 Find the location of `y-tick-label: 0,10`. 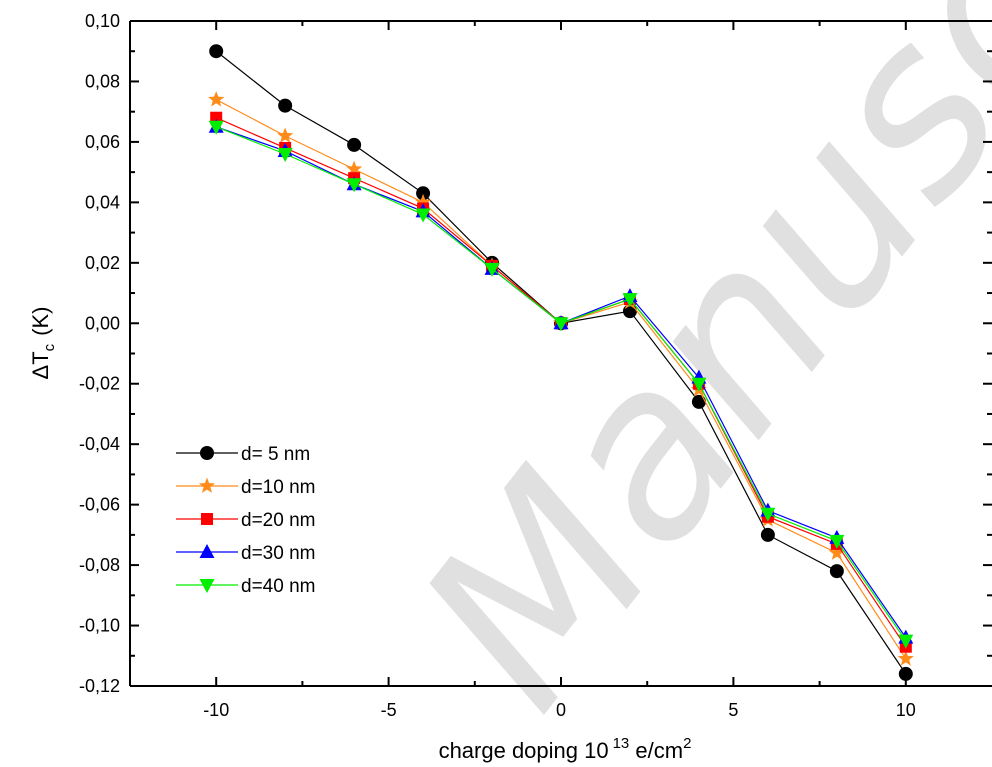

y-tick-label: 0,10 is located at coordinates (102, 21).